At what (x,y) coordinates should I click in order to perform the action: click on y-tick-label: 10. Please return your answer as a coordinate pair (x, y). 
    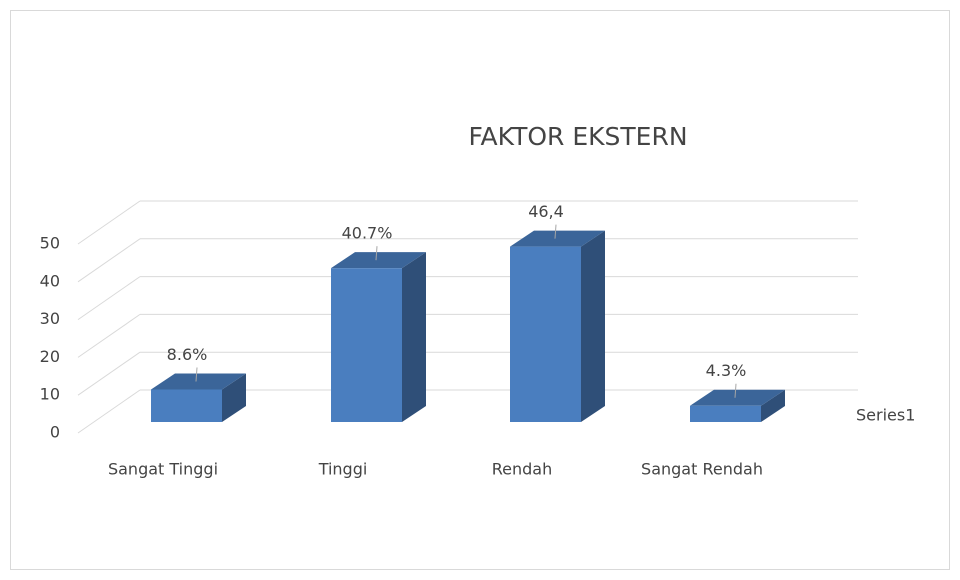
    Looking at the image, I should click on (50, 394).